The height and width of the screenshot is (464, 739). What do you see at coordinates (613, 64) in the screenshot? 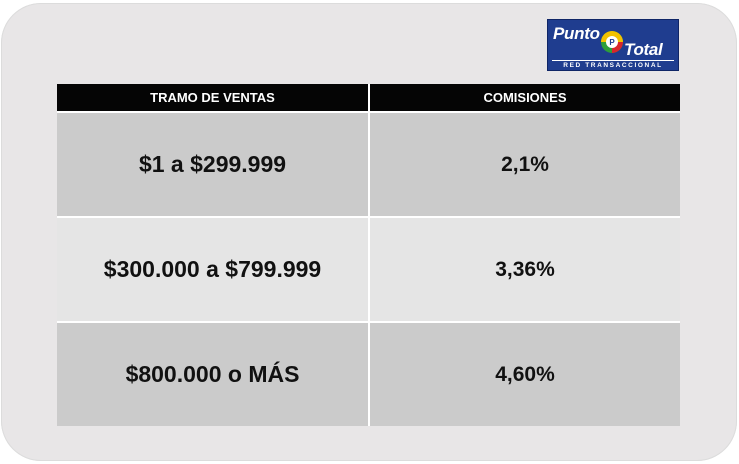
I see `logo-subtitle: RED TRANSACCIONAL` at bounding box center [613, 64].